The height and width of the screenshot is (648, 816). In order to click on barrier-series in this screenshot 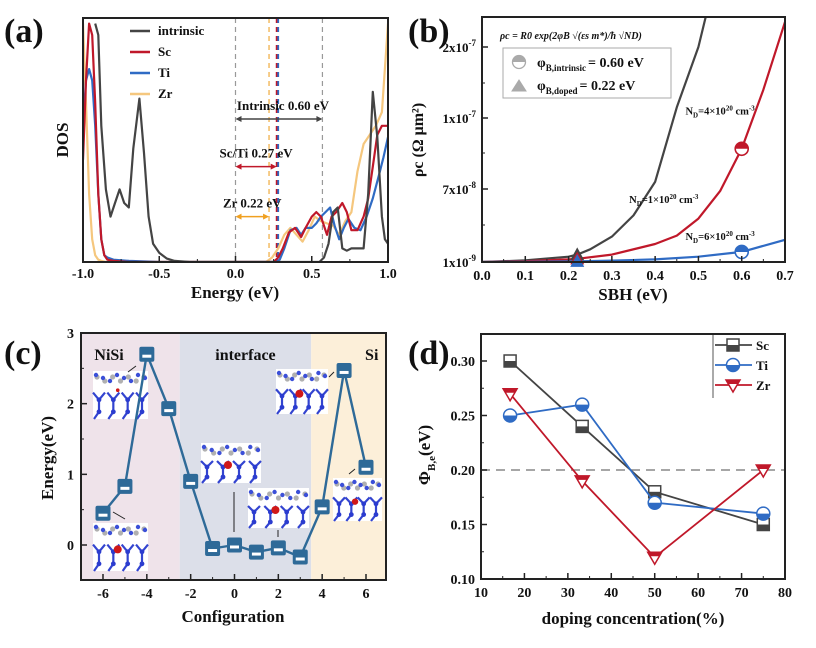, I will do `click(636, 460)`.